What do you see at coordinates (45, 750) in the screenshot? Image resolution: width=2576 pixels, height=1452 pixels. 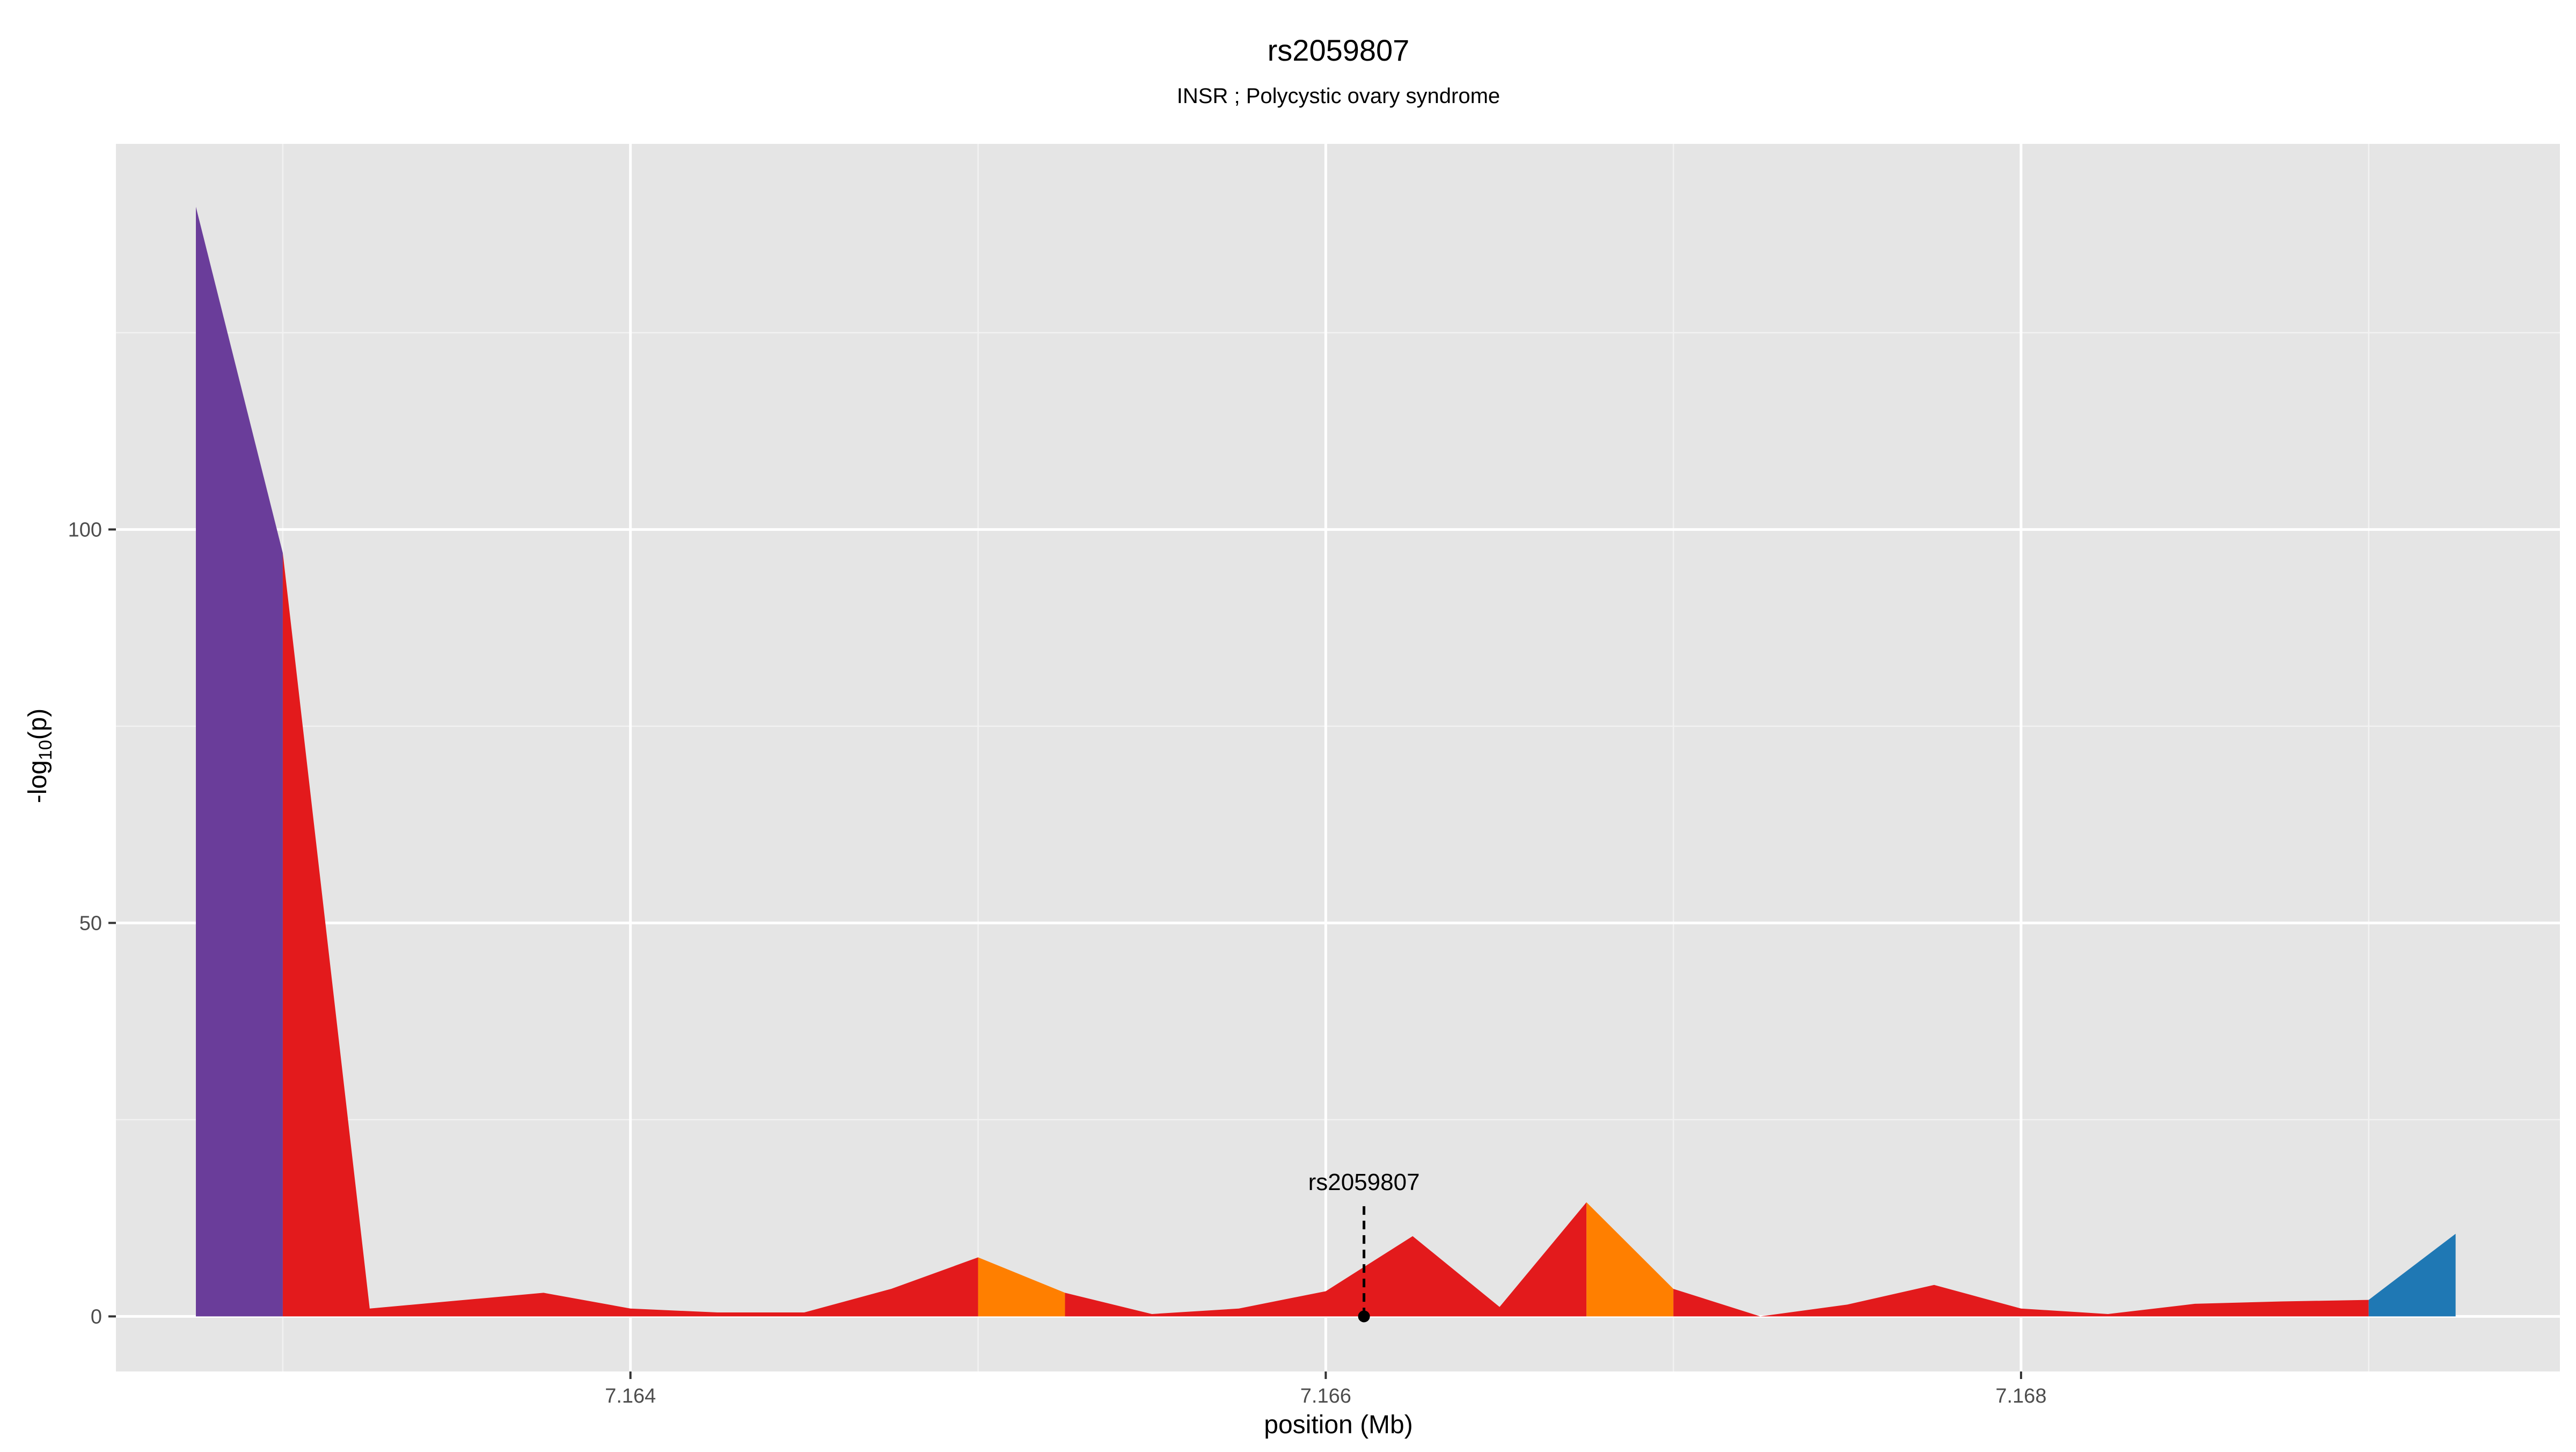 I see `y-axis-label-subscript: 10` at bounding box center [45, 750].